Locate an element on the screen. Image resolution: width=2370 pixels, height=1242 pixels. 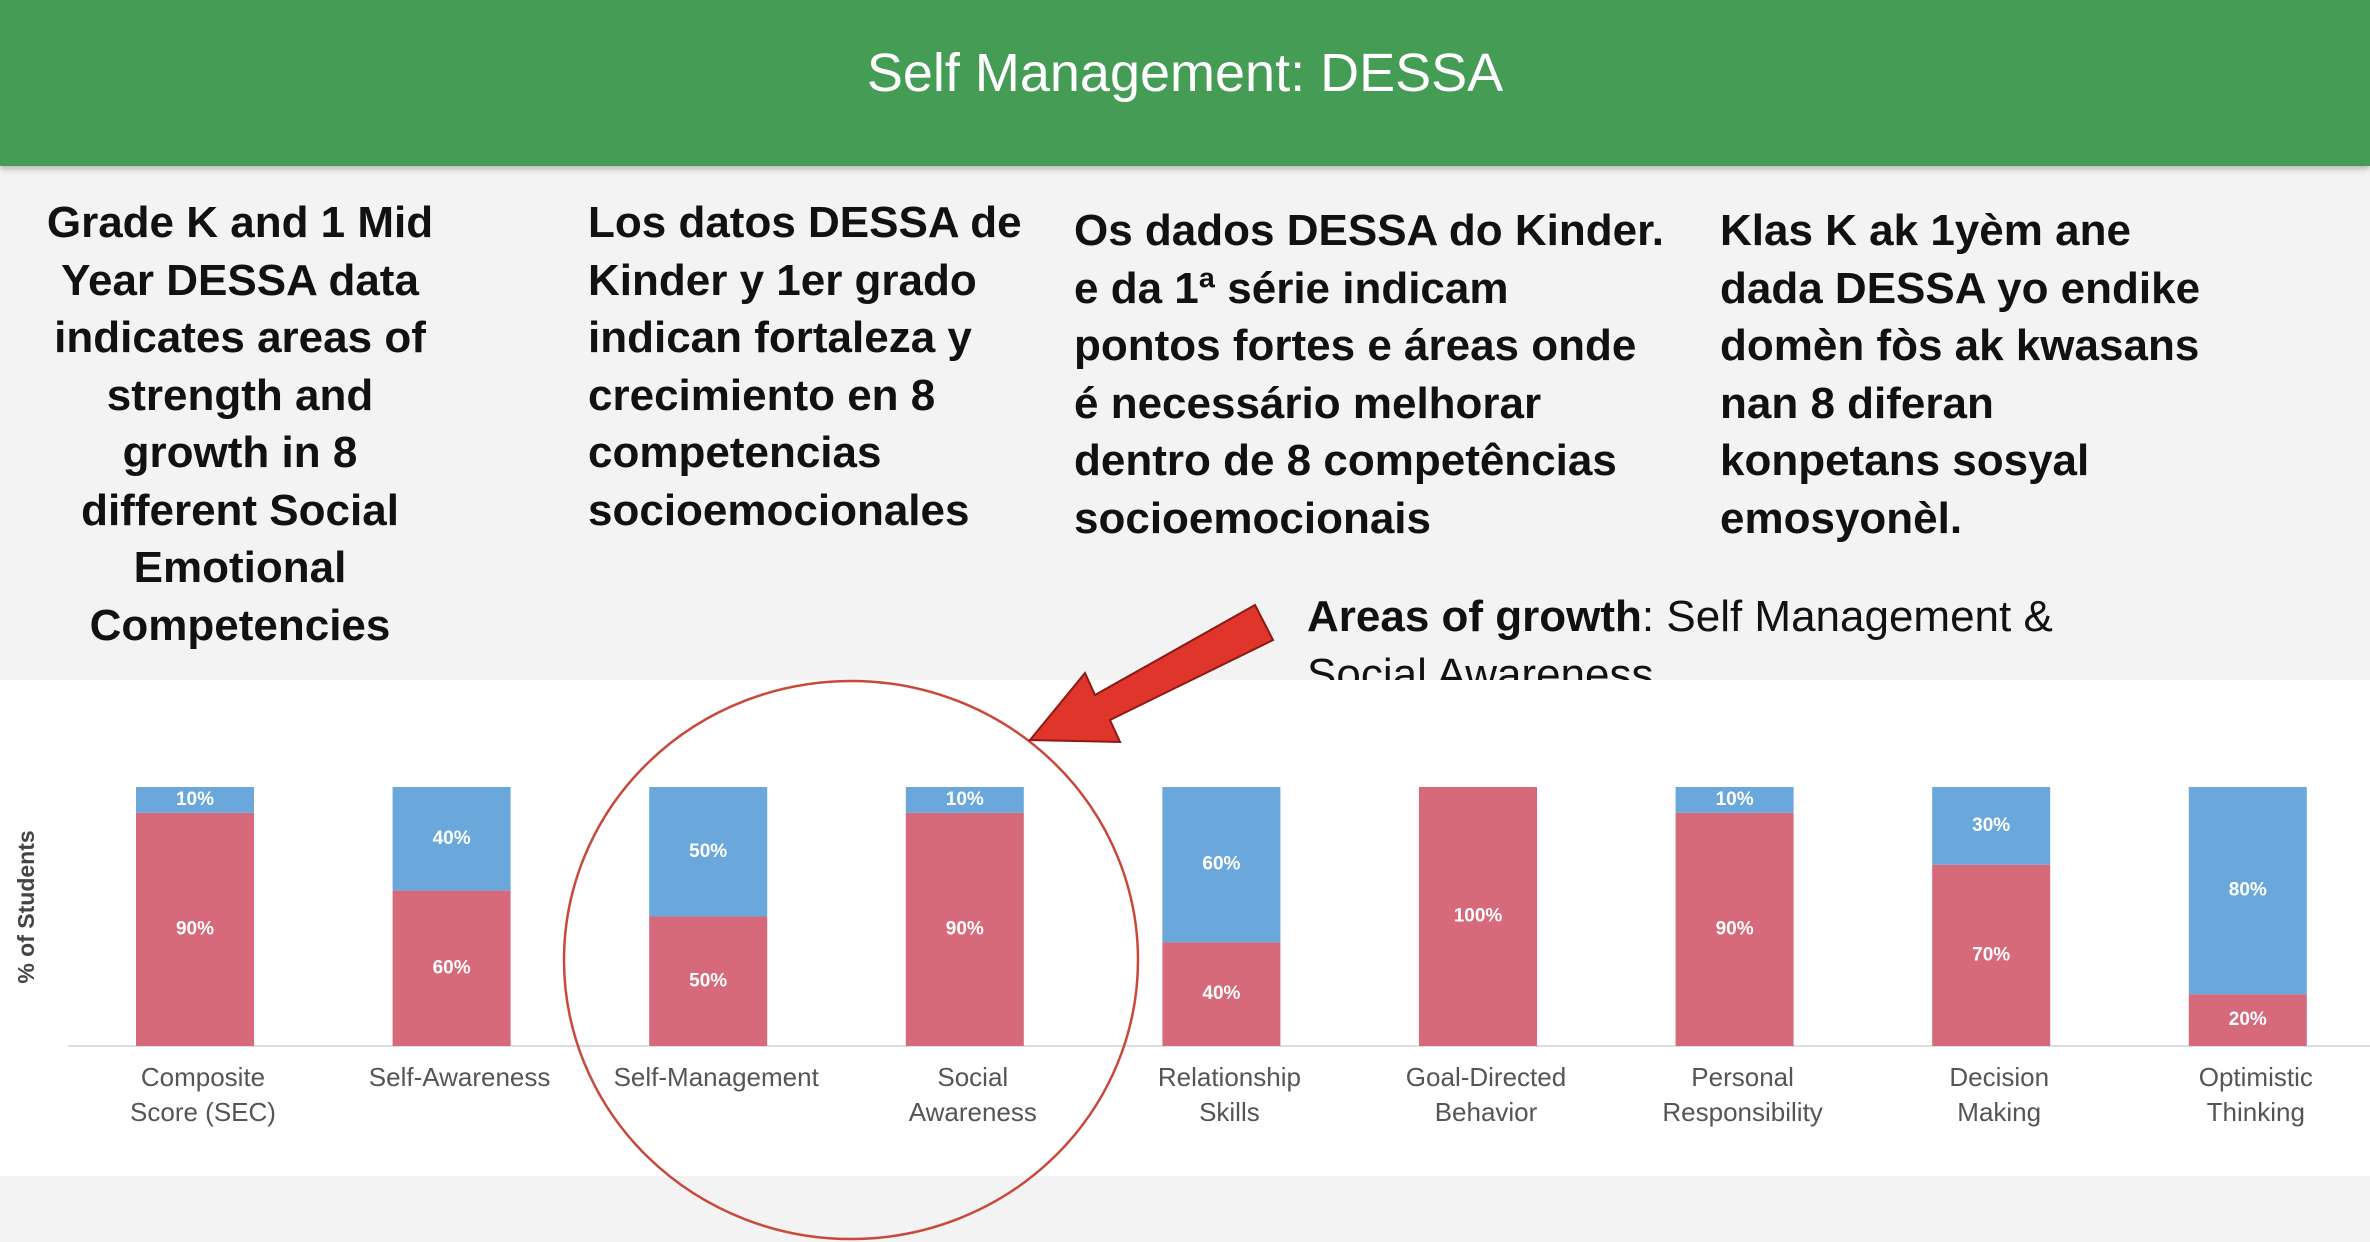
value-label: 30% is located at coordinates (1991, 825).